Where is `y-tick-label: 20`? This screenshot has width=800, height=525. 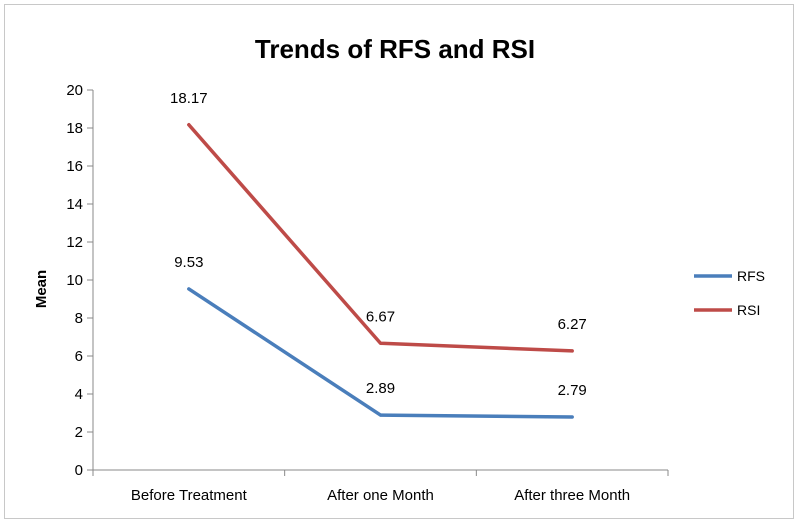
y-tick-label: 20 is located at coordinates (74, 90).